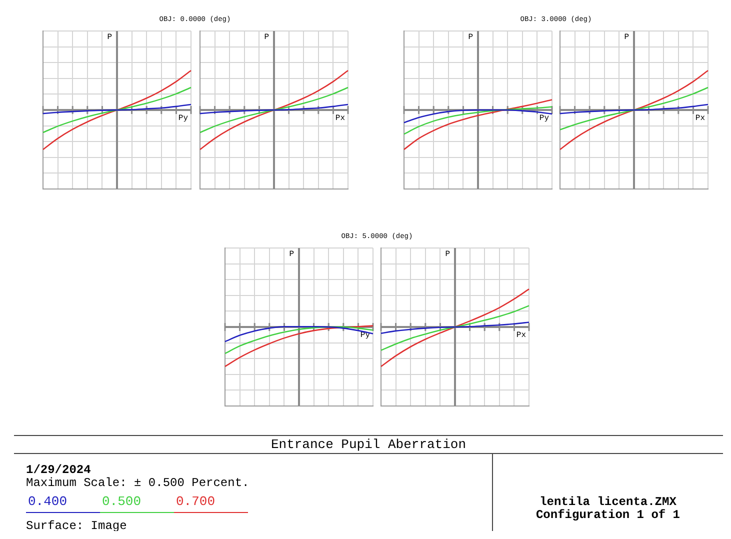 The width and height of the screenshot is (731, 539). Describe the element at coordinates (122, 501) in the screenshot. I see `text: 0.500` at that location.